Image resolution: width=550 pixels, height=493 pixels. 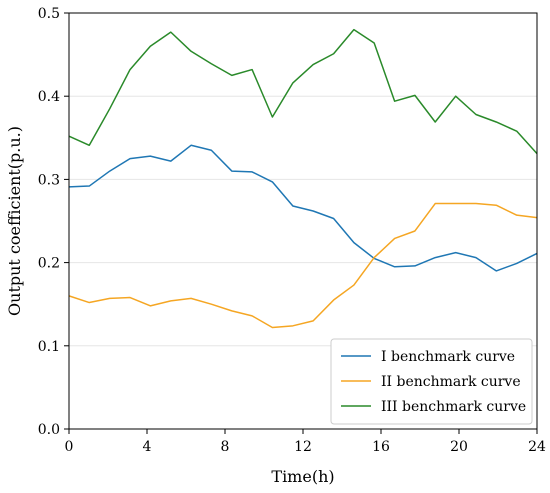 What do you see at coordinates (14, 221) in the screenshot?
I see `y-axis-title: Output coefficient(p.u.)` at bounding box center [14, 221].